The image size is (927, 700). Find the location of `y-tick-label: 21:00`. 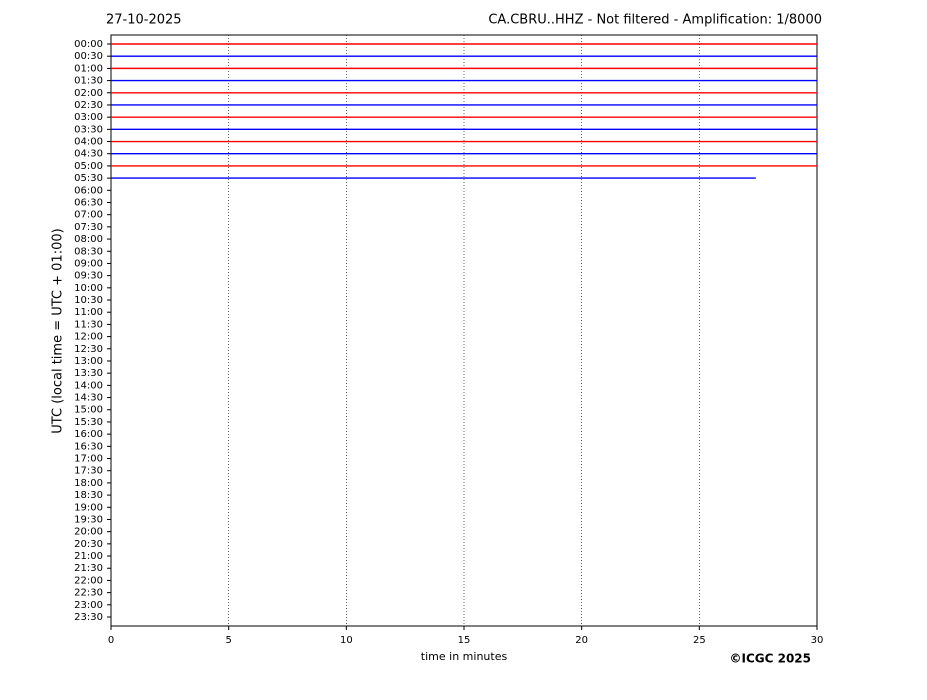

y-tick-label: 21:00 is located at coordinates (88, 556).